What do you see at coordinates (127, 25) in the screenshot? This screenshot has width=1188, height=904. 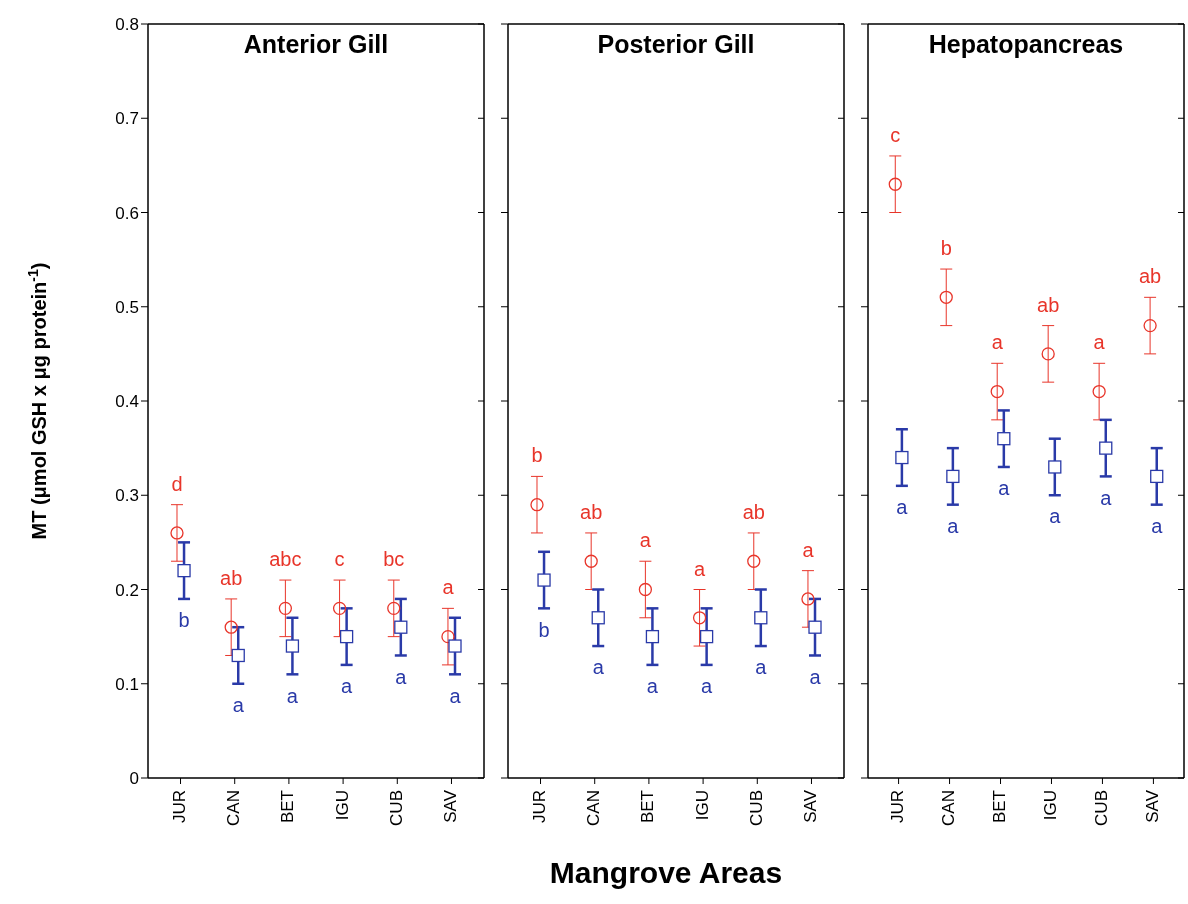 I see `y-tick-label: 0.8` at bounding box center [127, 25].